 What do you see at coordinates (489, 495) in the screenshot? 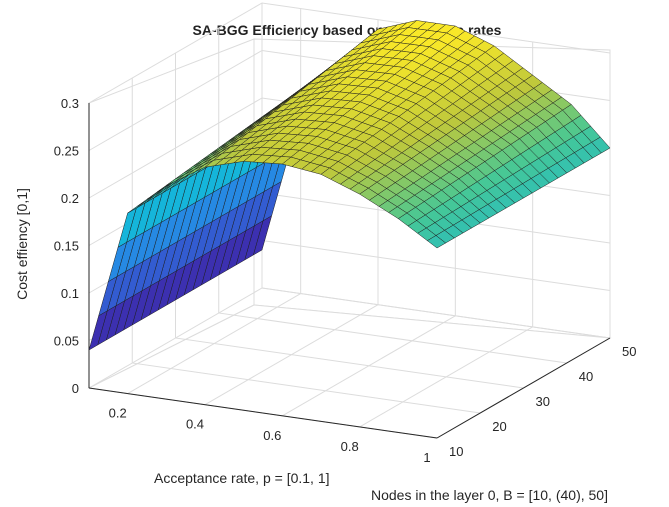
I see `y-axis-label: Nodes in the layer 0, B = [10, (40), 50]` at bounding box center [489, 495].